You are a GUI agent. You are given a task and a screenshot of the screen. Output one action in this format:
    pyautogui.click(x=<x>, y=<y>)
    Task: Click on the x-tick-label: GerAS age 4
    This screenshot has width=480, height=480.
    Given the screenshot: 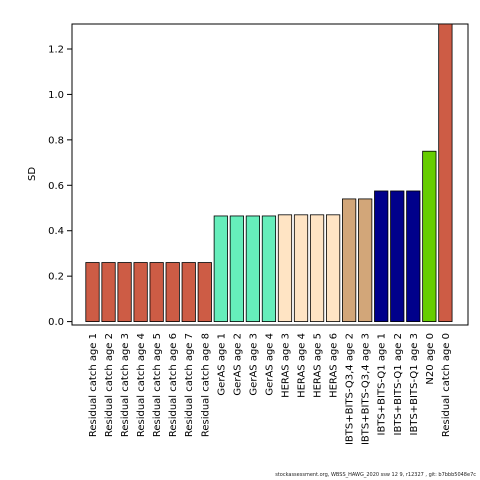 What is the action you would take?
    pyautogui.click(x=269, y=364)
    